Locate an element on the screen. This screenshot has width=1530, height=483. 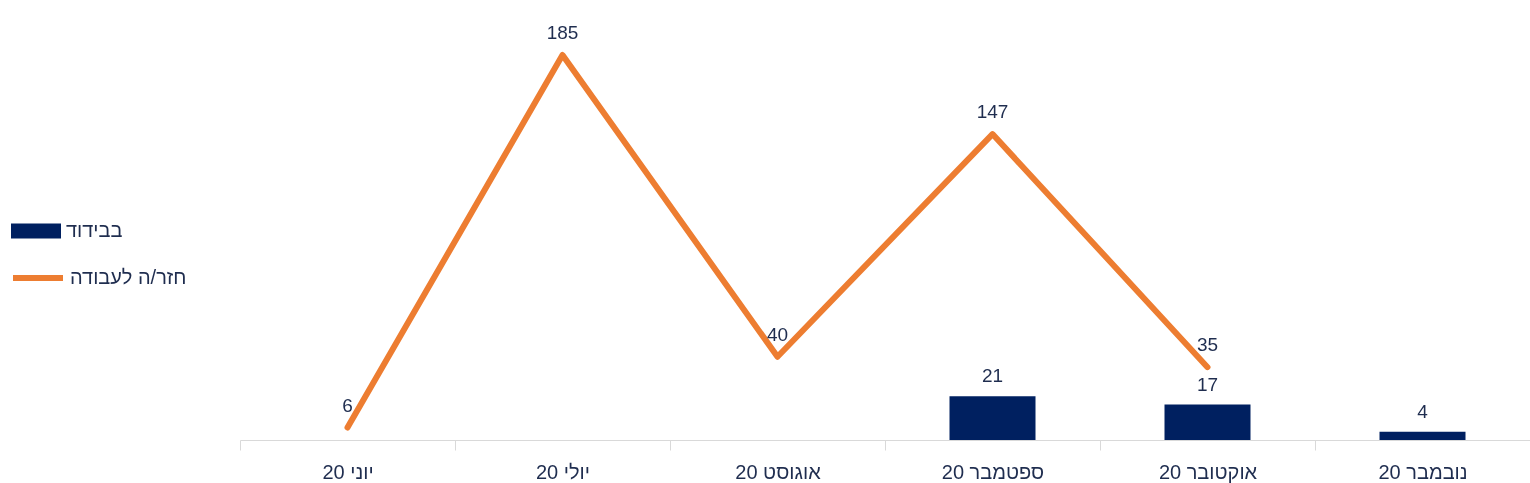
legend-label: חזר/ה לעבודה is located at coordinates (128, 277).